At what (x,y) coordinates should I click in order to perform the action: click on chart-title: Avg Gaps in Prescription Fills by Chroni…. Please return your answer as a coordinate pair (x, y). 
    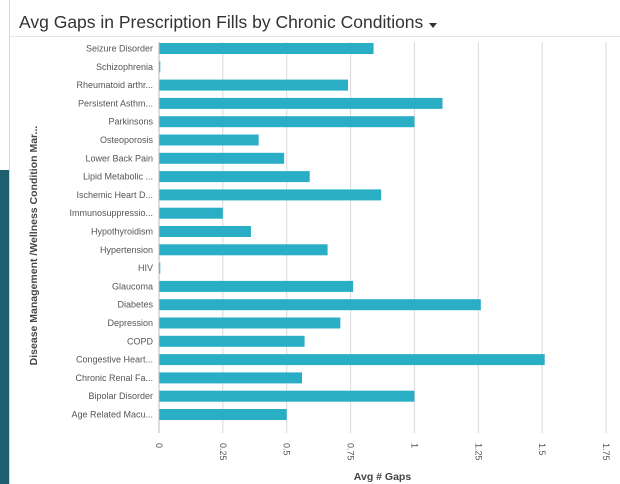
    Looking at the image, I should click on (221, 21).